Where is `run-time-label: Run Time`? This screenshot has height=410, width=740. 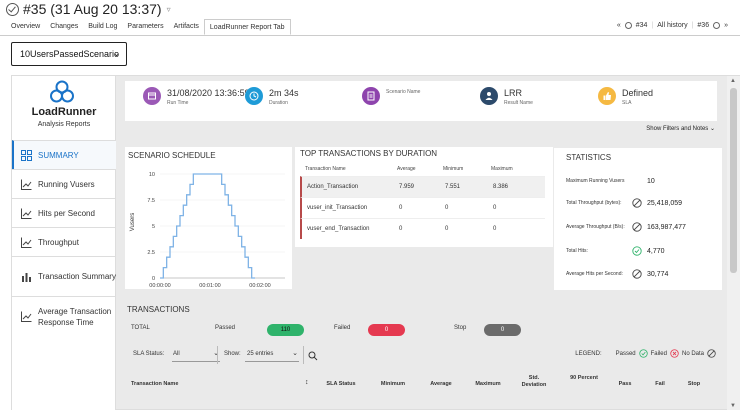 run-time-label: Run Time is located at coordinates (178, 103).